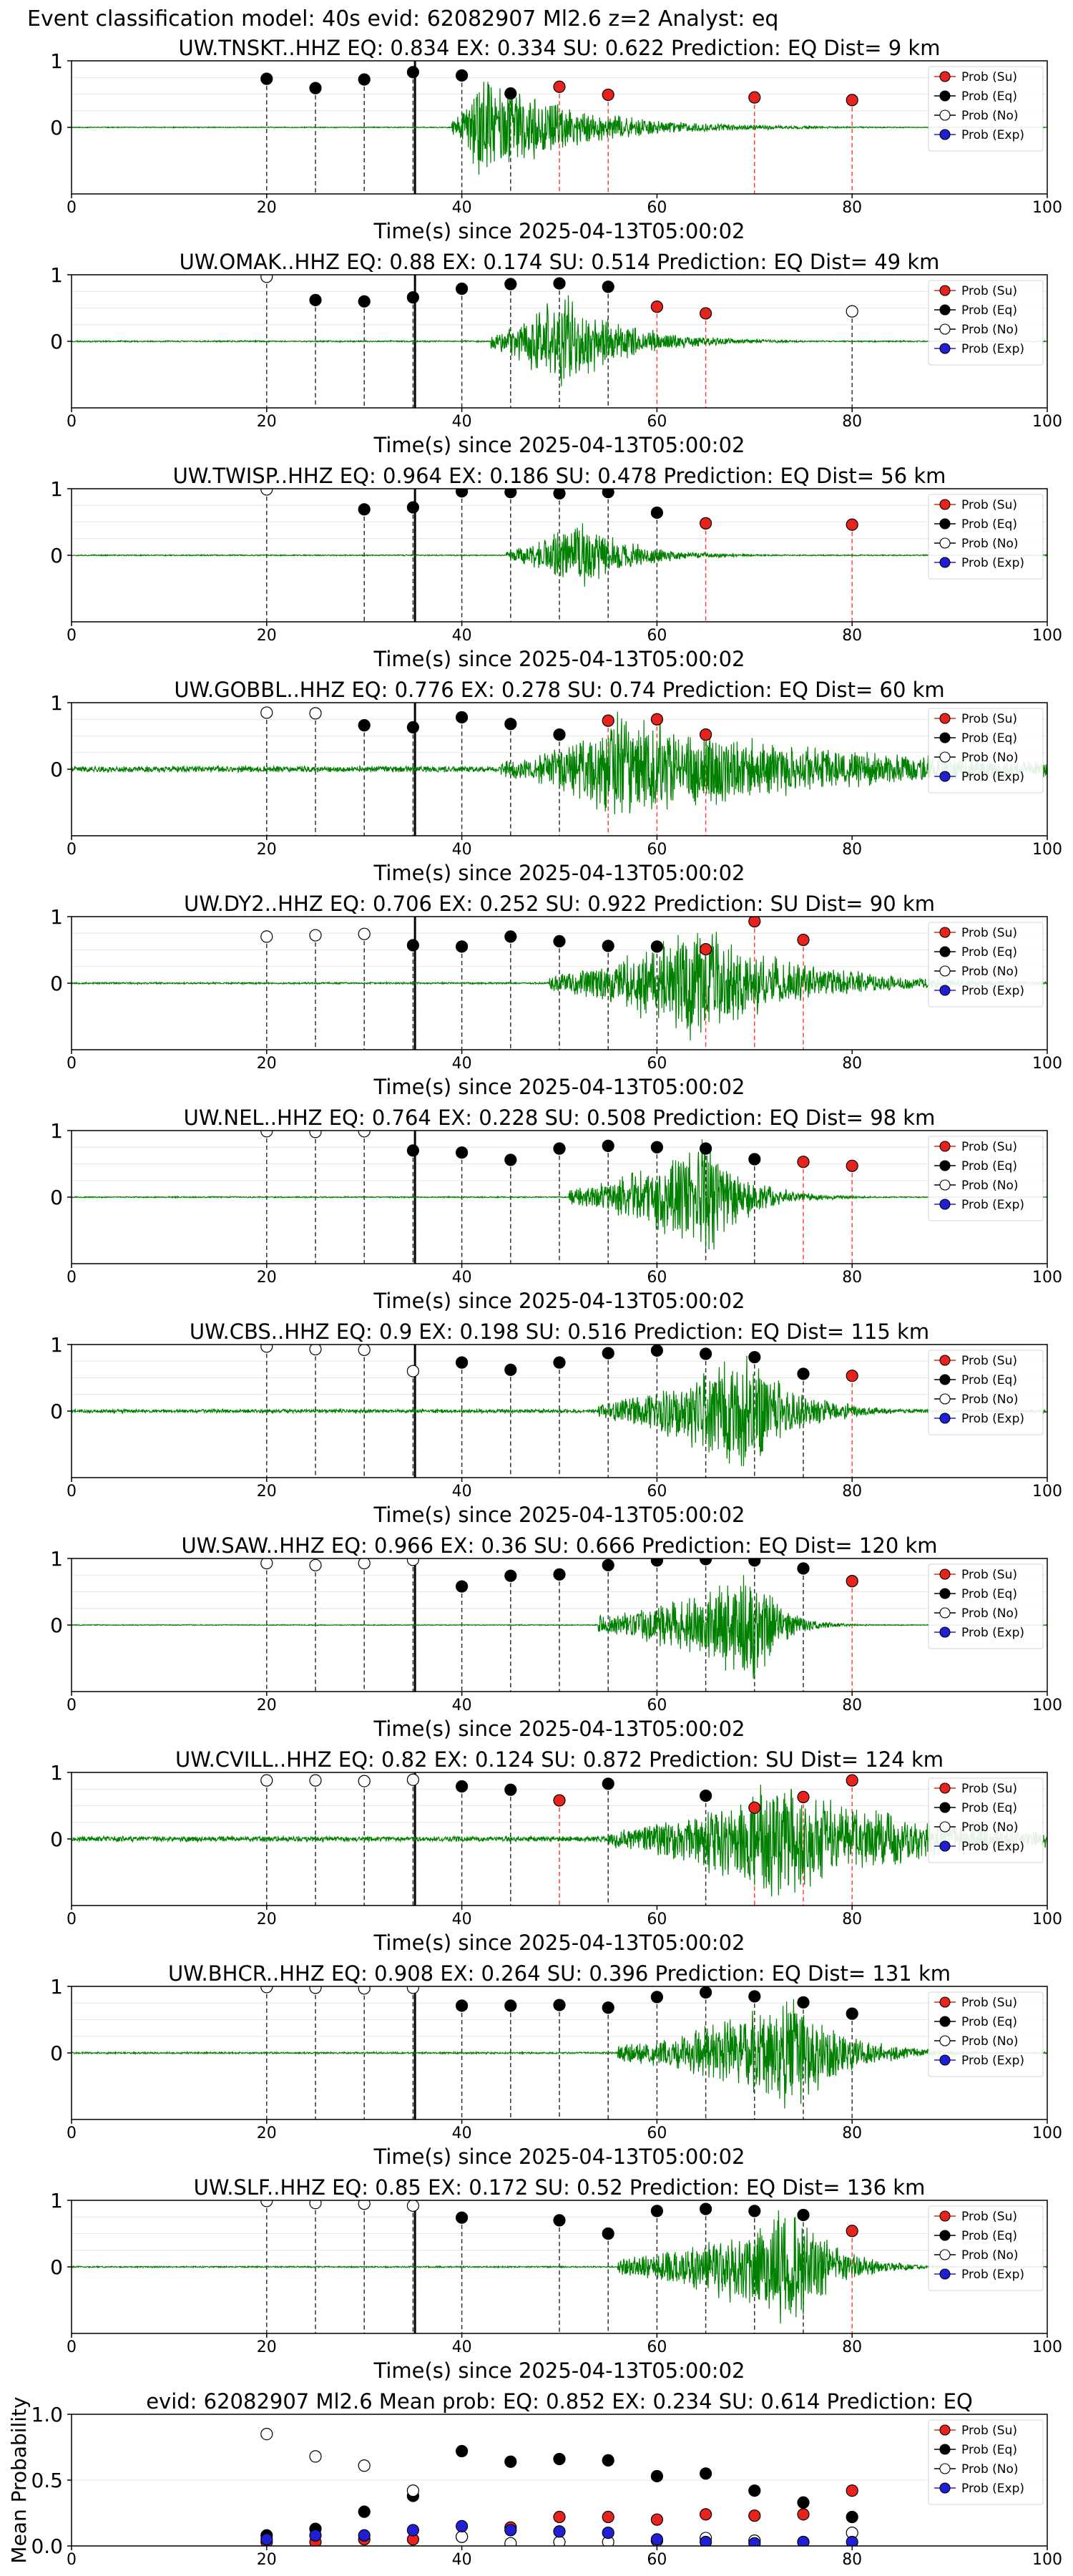 The image size is (1073, 2576). What do you see at coordinates (989, 2217) in the screenshot?
I see `legend-label: Prob (Su)` at bounding box center [989, 2217].